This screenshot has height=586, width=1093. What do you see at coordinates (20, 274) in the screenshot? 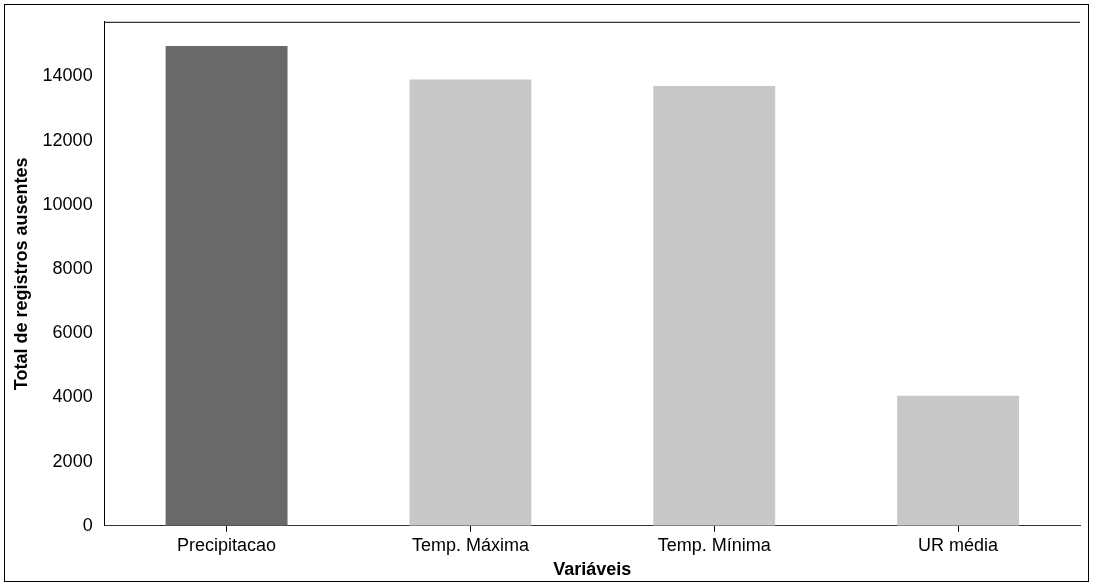
I see `y-axis-title: Total de registros ausentes` at bounding box center [20, 274].